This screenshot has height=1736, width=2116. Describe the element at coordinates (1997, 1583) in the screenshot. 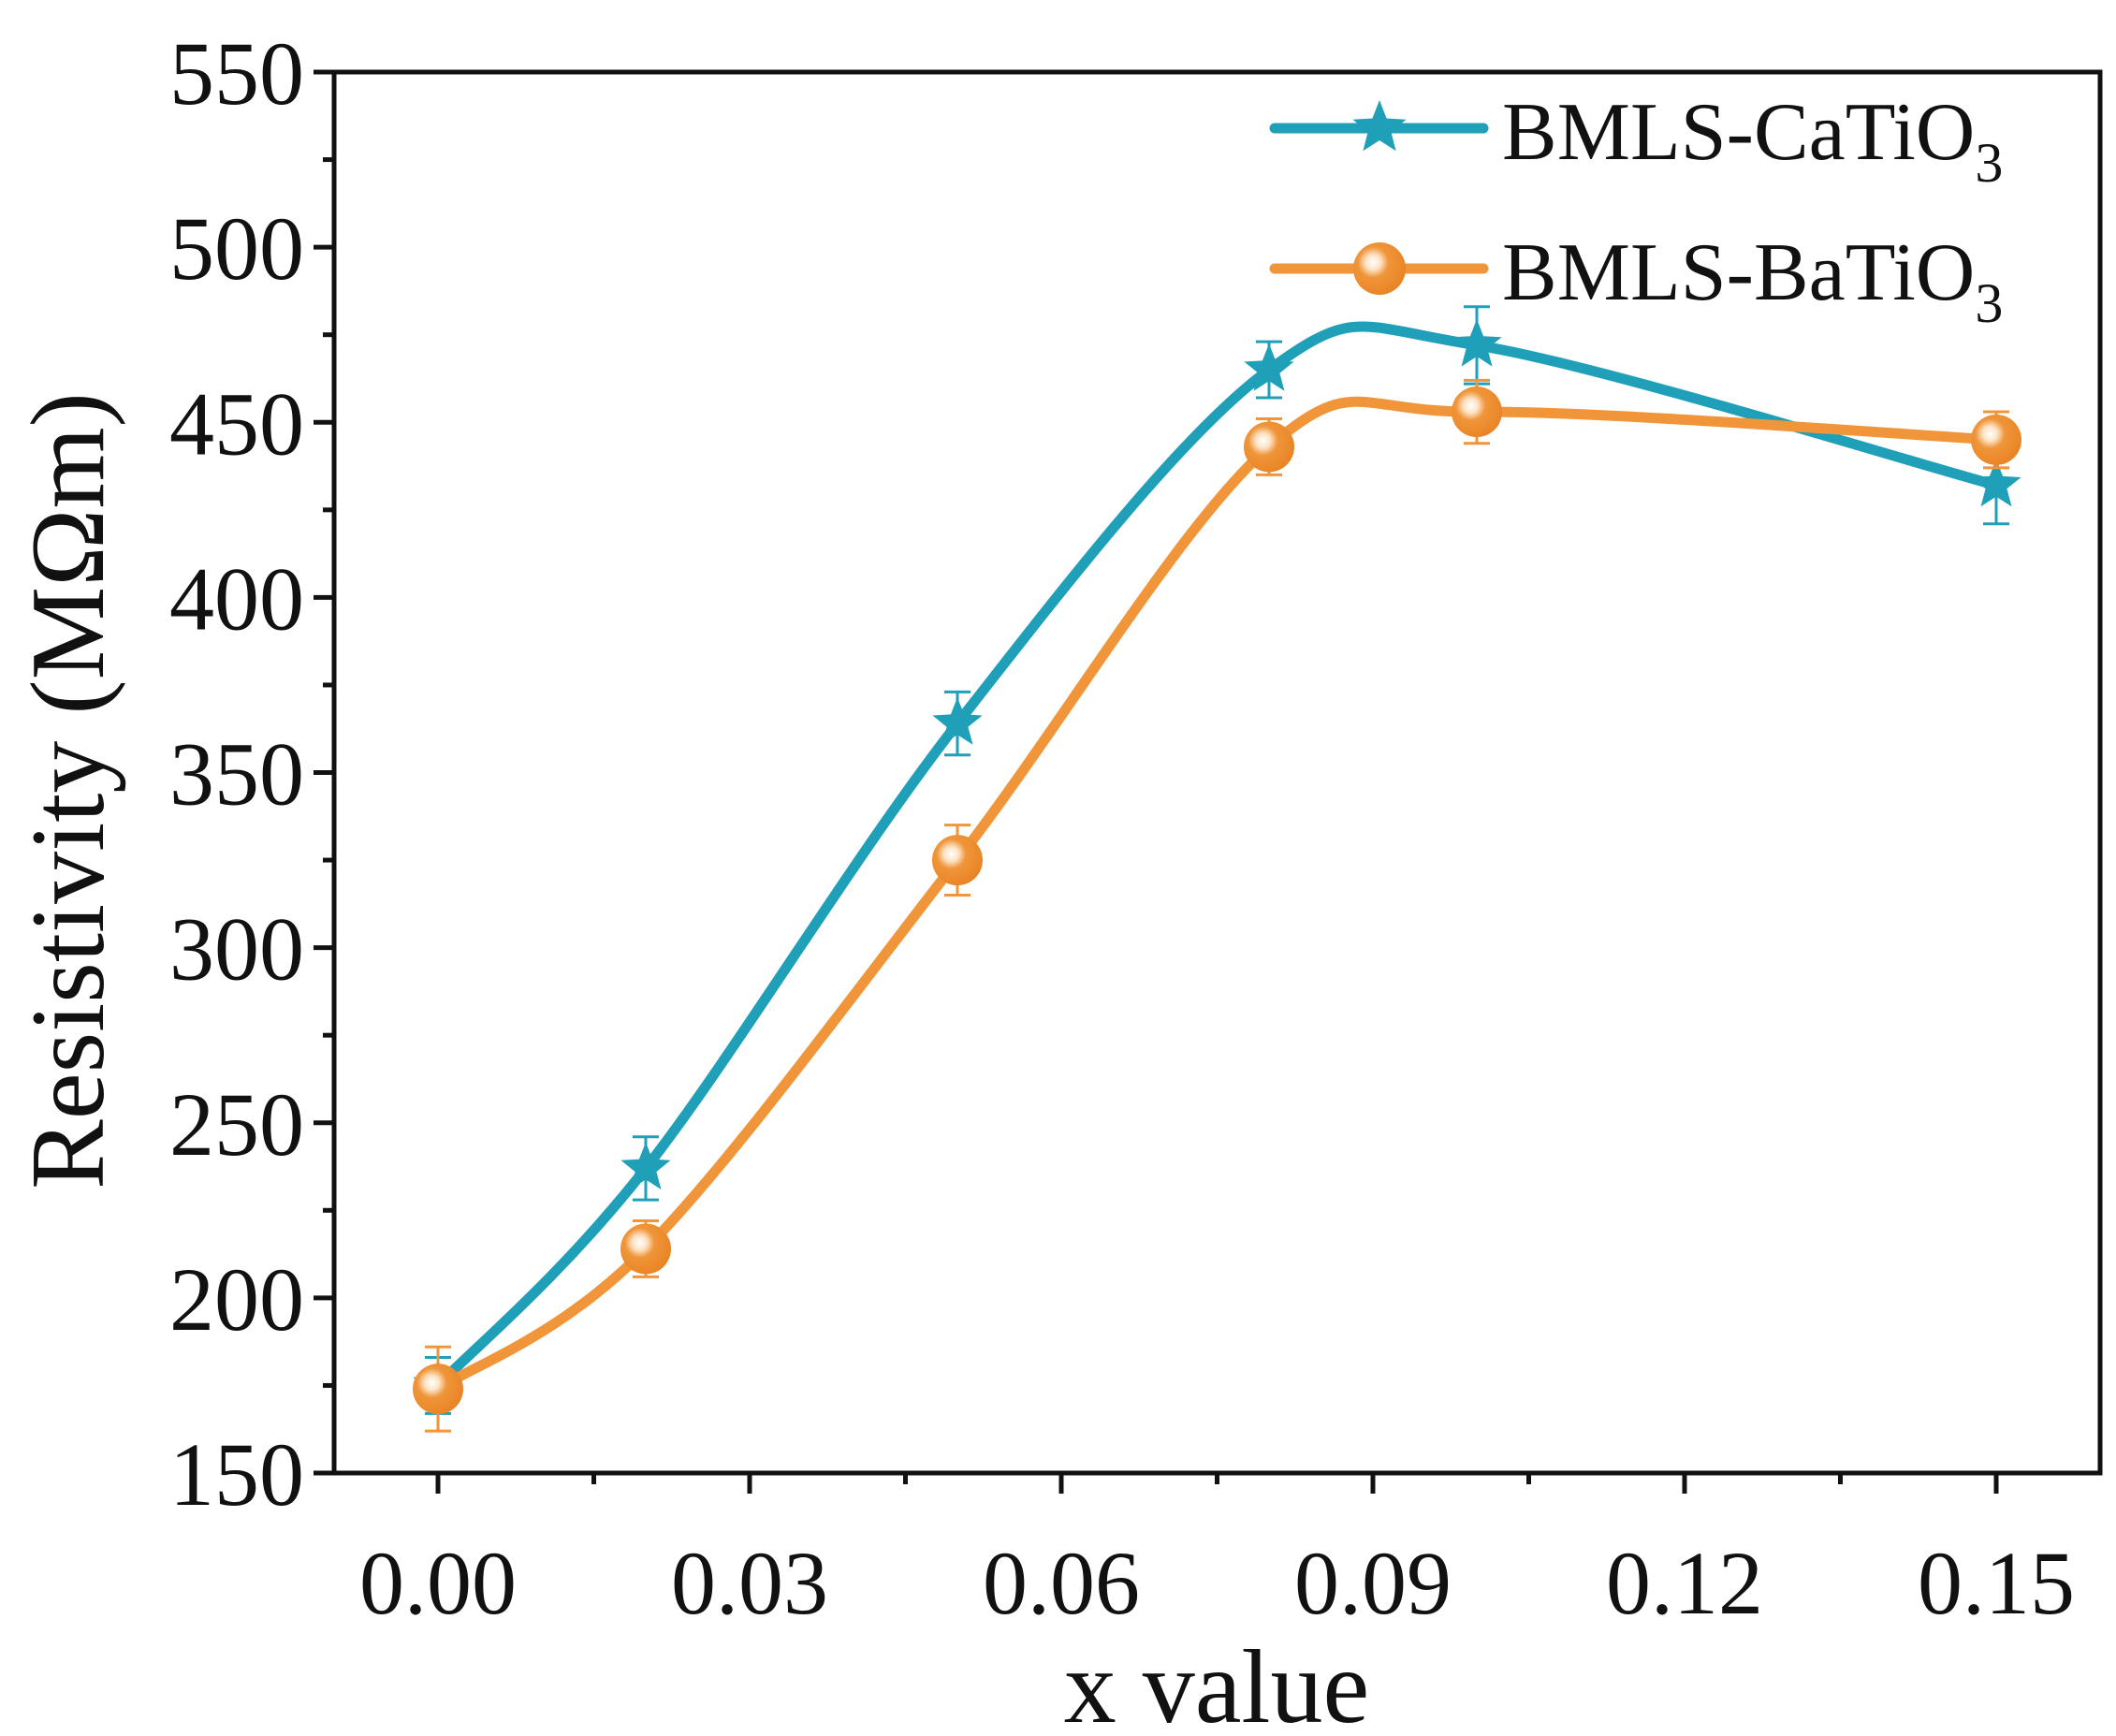

I see `x-tick-label: 0.15` at that location.